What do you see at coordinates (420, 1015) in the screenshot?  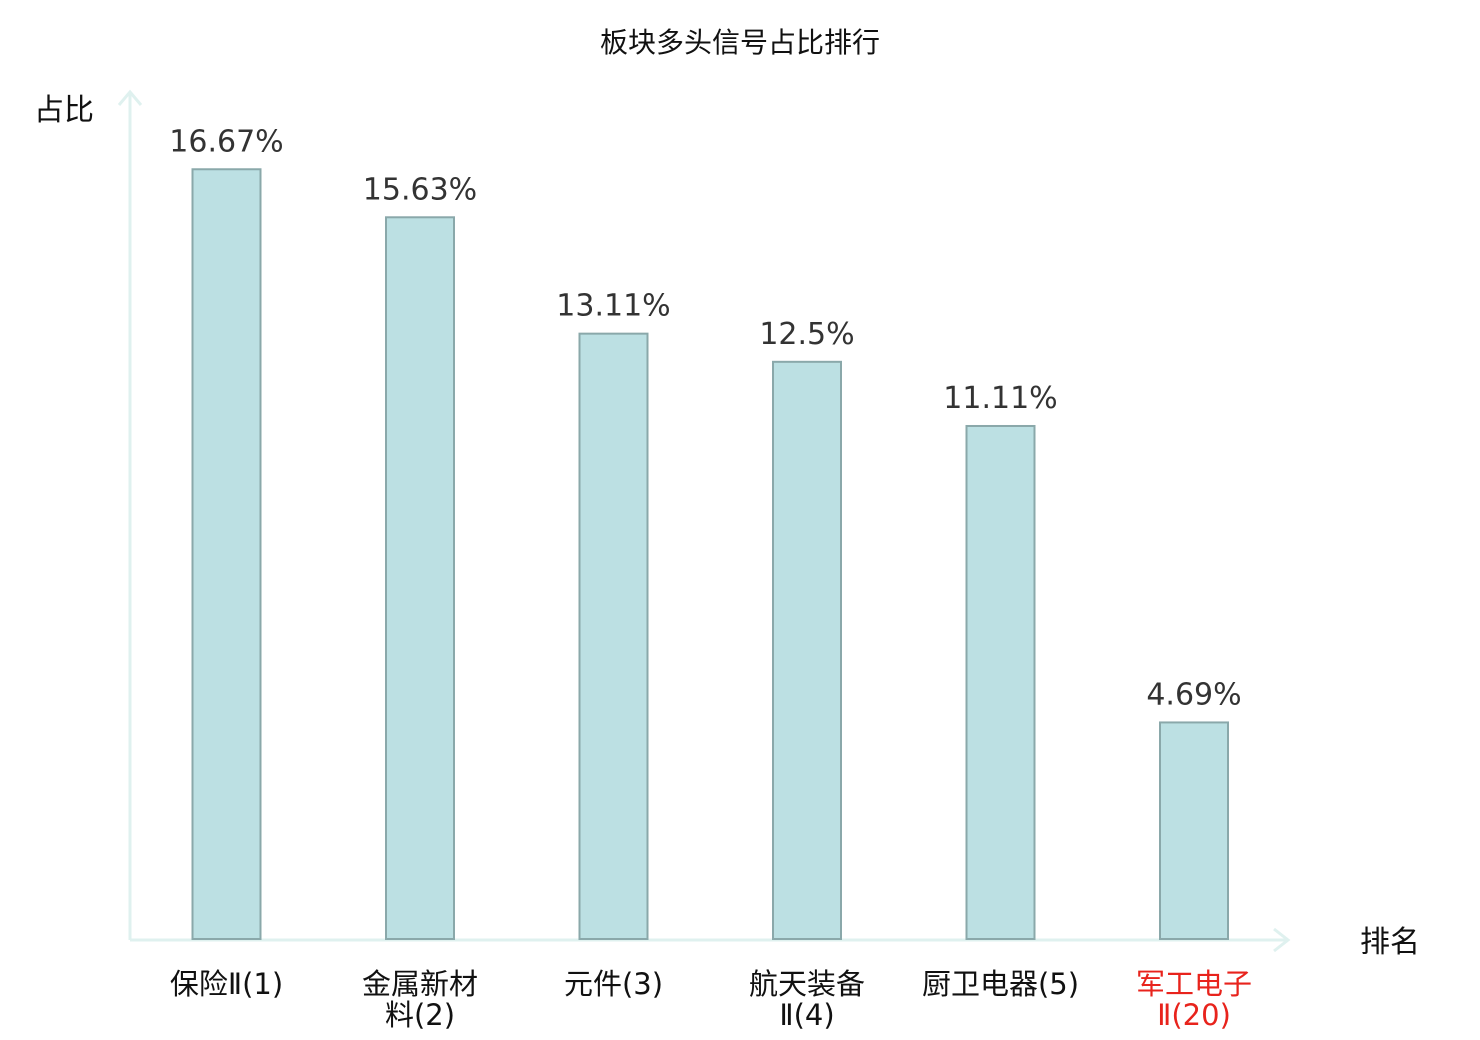 I see `category-label: 料(2)` at bounding box center [420, 1015].